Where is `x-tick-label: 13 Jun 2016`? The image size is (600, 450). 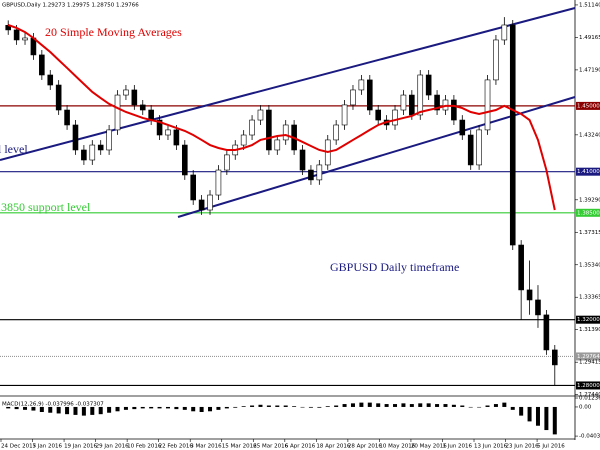
x-tick-label: 13 Jun 2016 is located at coordinates (491, 447).